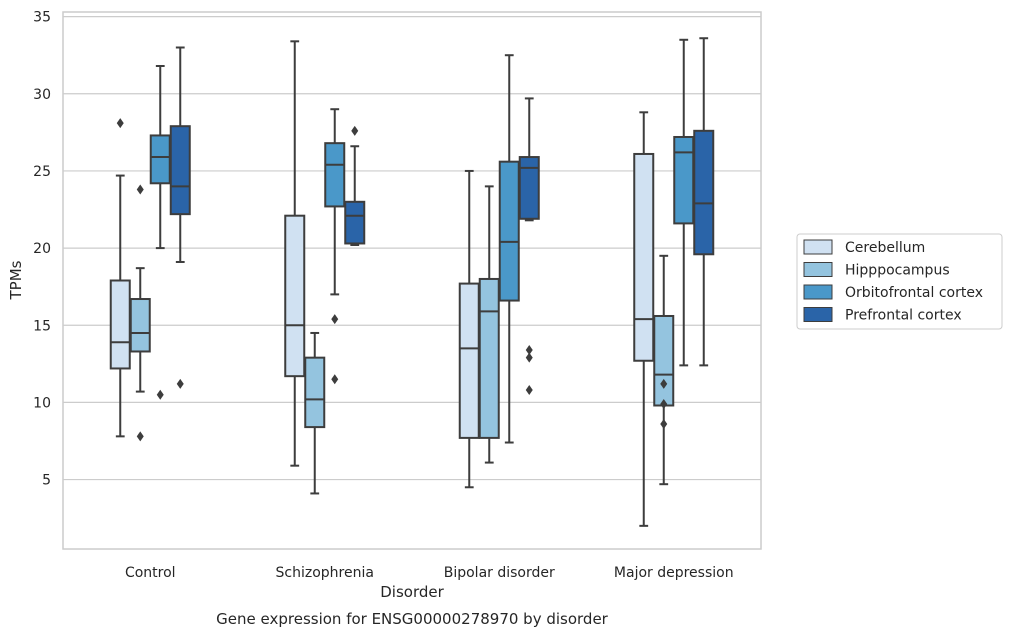  Describe the element at coordinates (42, 95) in the screenshot. I see `y-tick-label: 30` at that location.